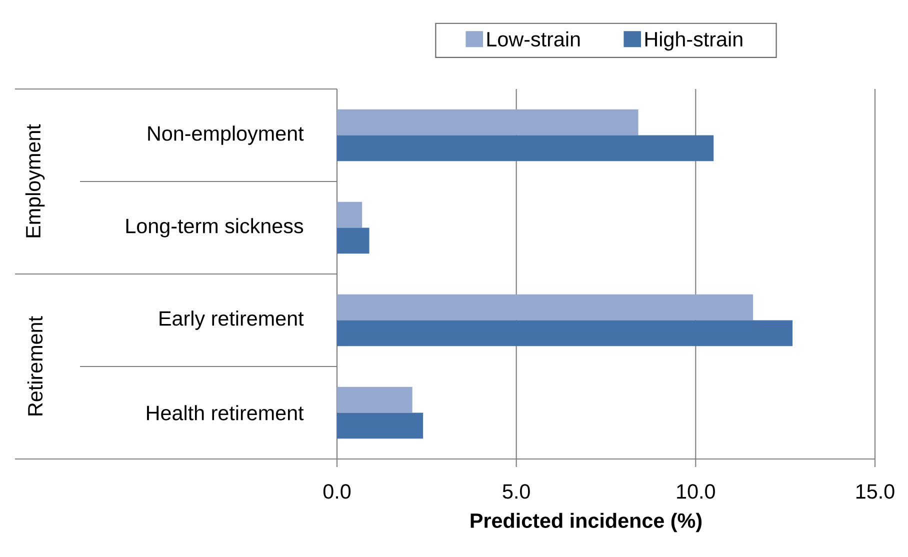 The width and height of the screenshot is (908, 557). Describe the element at coordinates (35, 366) in the screenshot. I see `text: Retirement` at that location.